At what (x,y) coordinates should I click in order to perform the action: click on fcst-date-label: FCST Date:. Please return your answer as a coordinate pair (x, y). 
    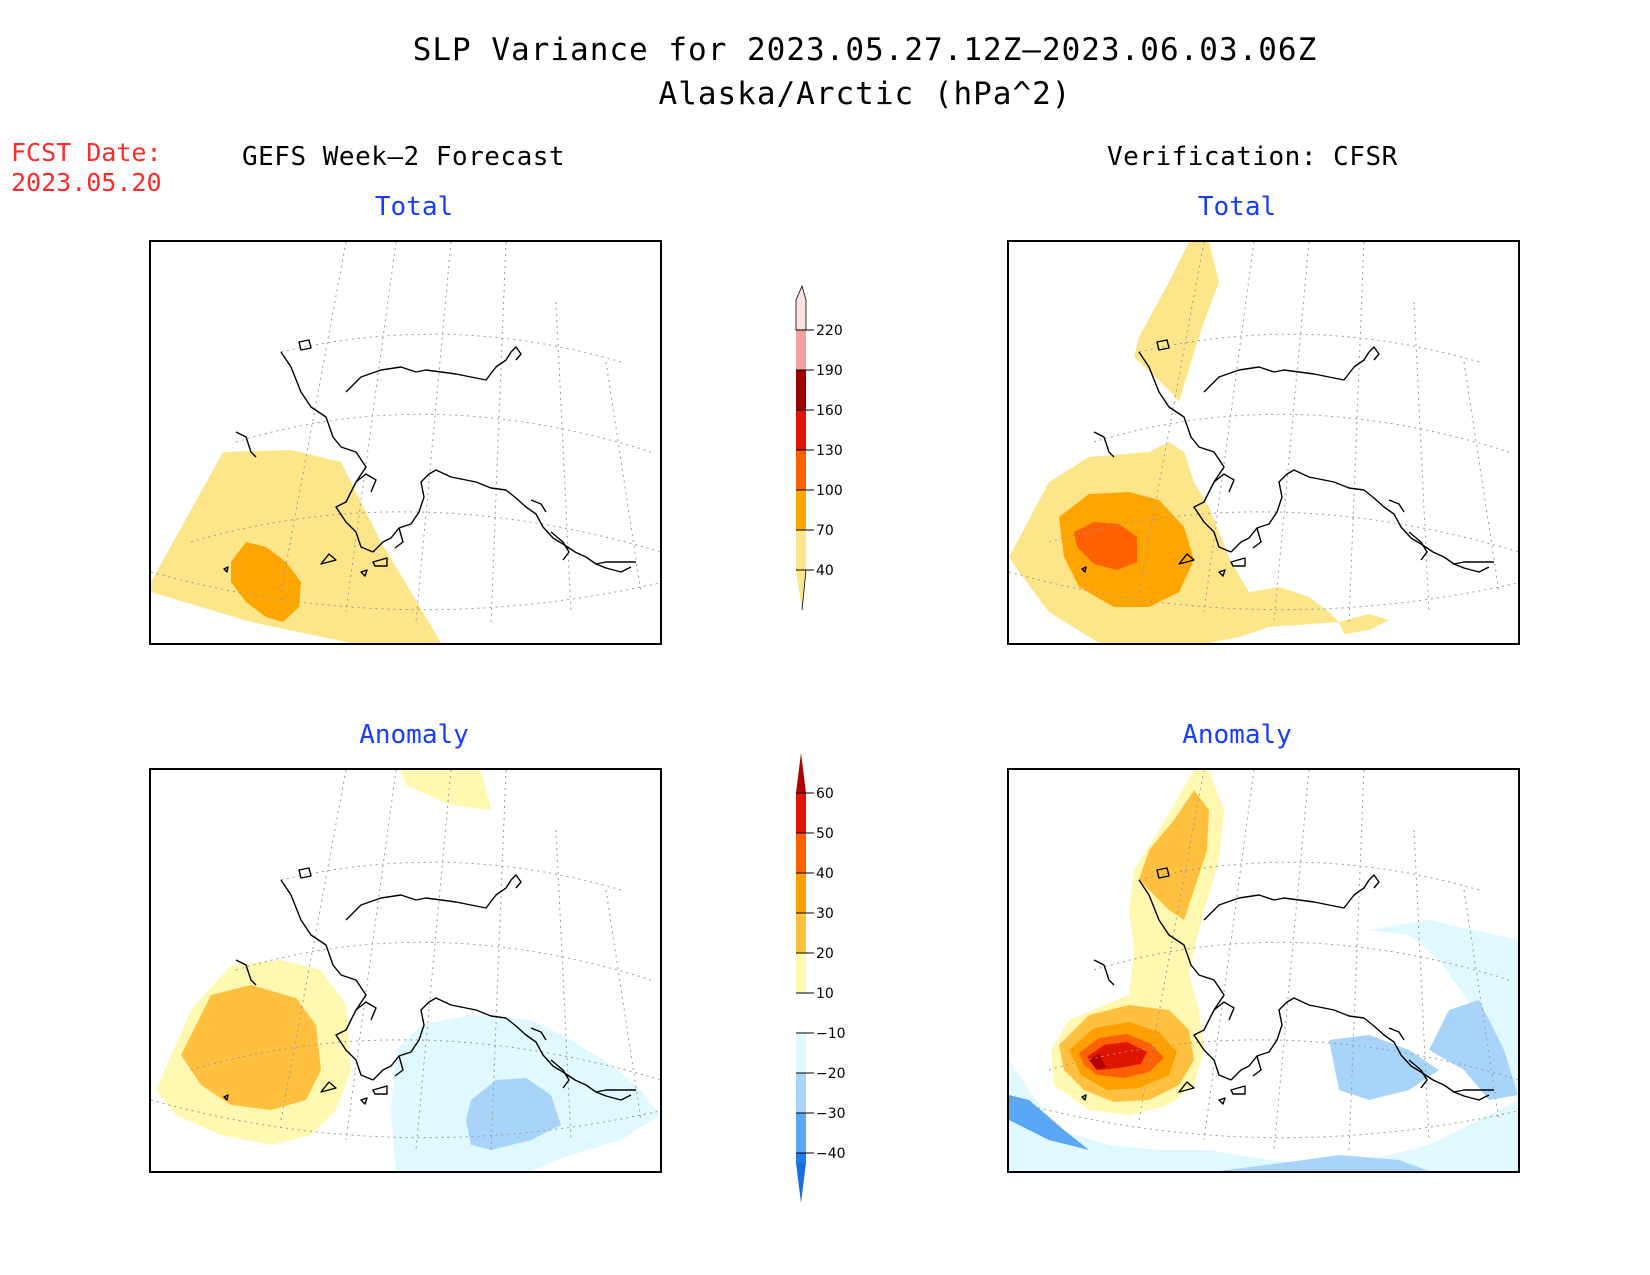
    Looking at the image, I should click on (86, 152).